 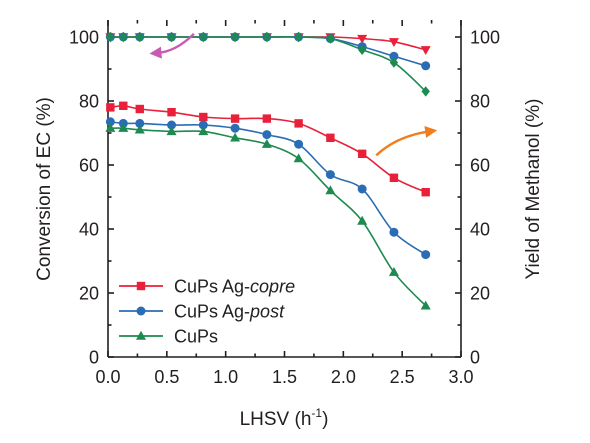 I want to click on y-left-tick-label: 100, so click(x=84, y=38).